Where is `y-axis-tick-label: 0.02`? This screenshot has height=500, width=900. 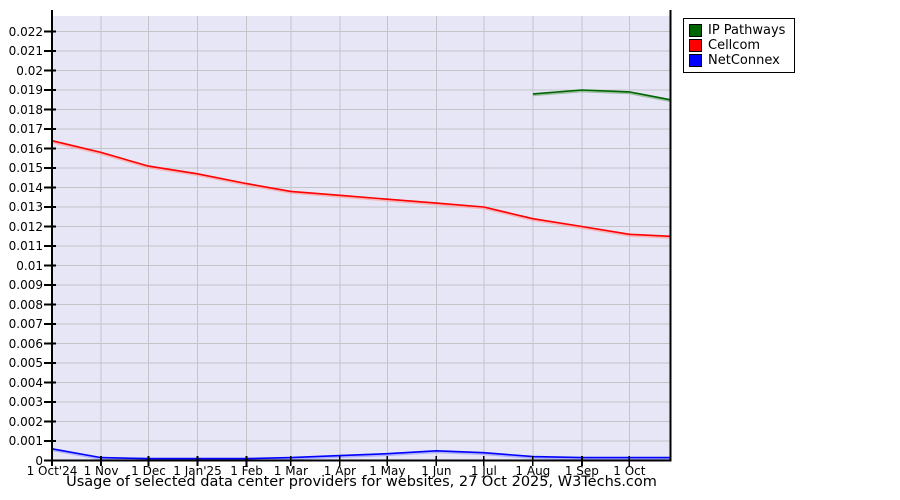
y-axis-tick-label: 0.02 is located at coordinates (29, 70).